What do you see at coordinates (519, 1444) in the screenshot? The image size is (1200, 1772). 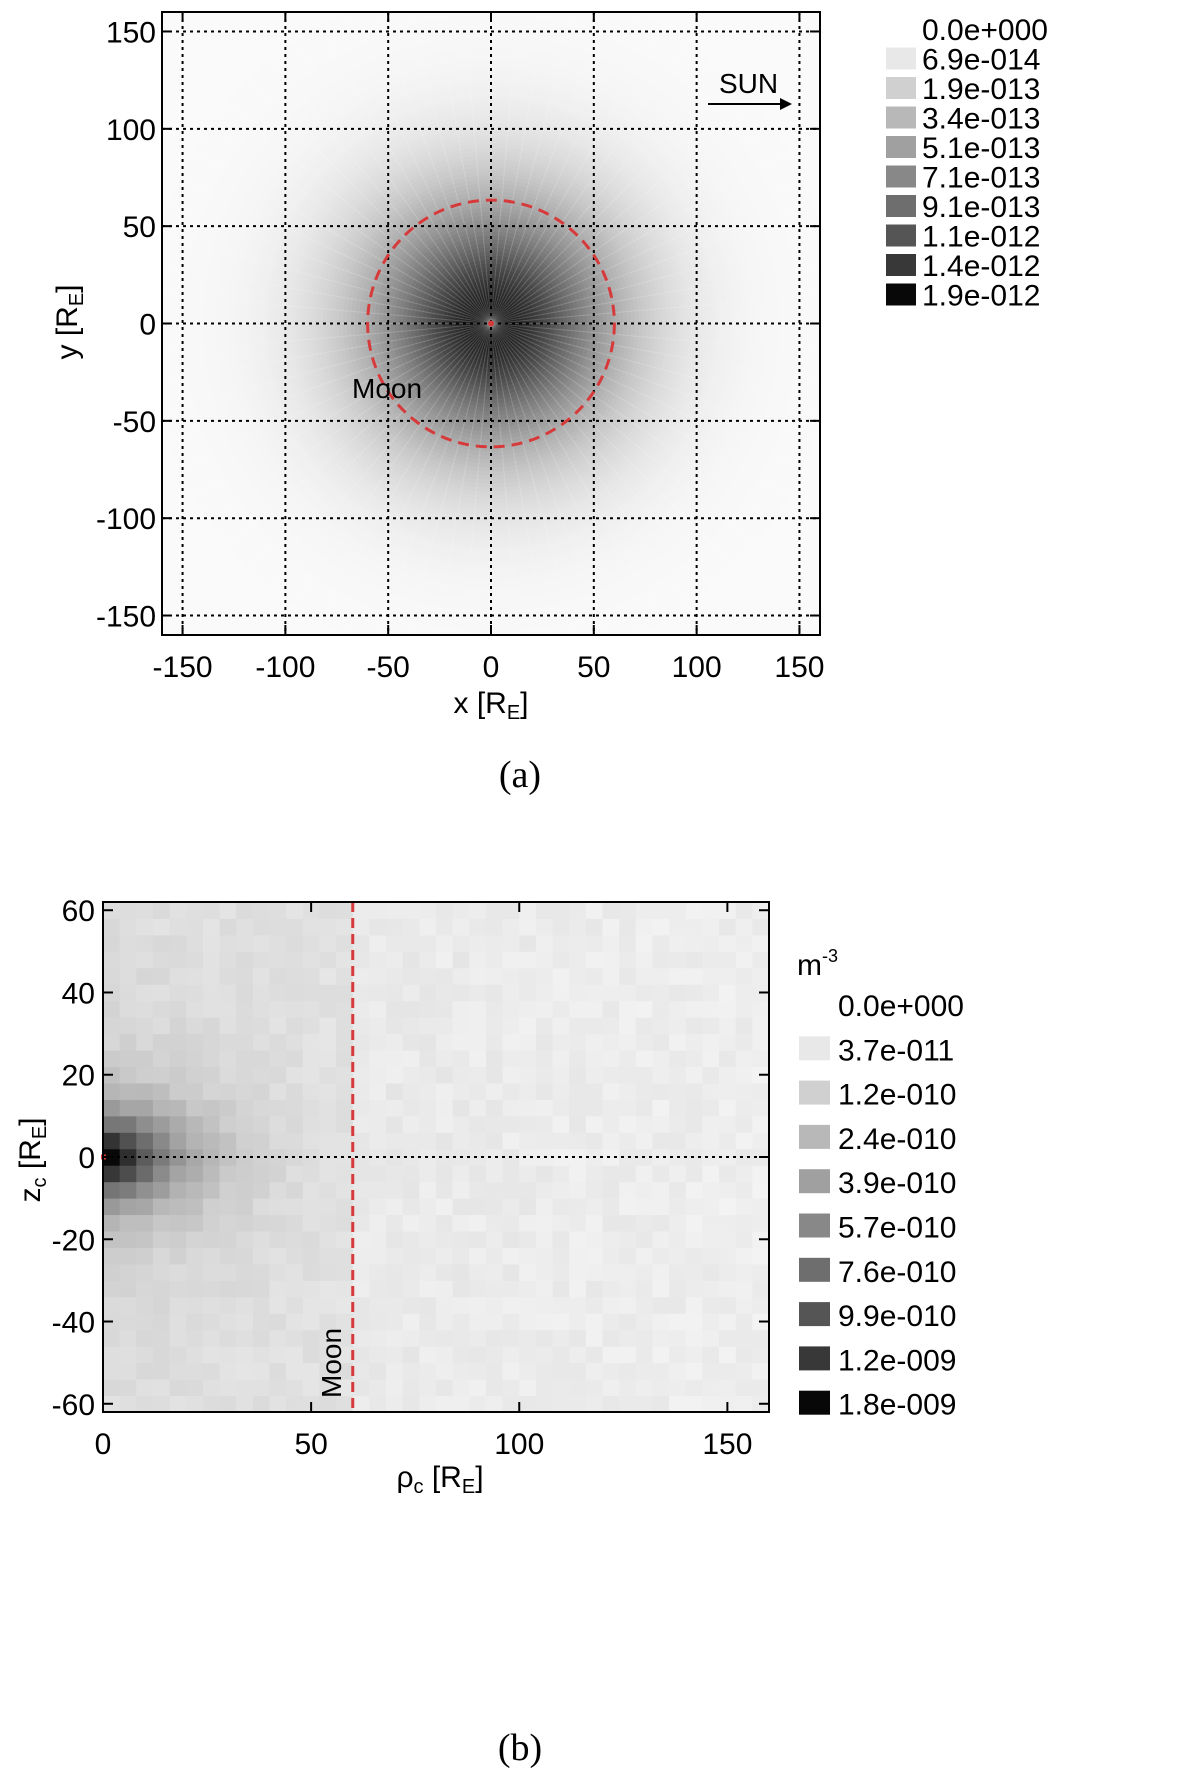 I see `x-tick-label: 100` at bounding box center [519, 1444].